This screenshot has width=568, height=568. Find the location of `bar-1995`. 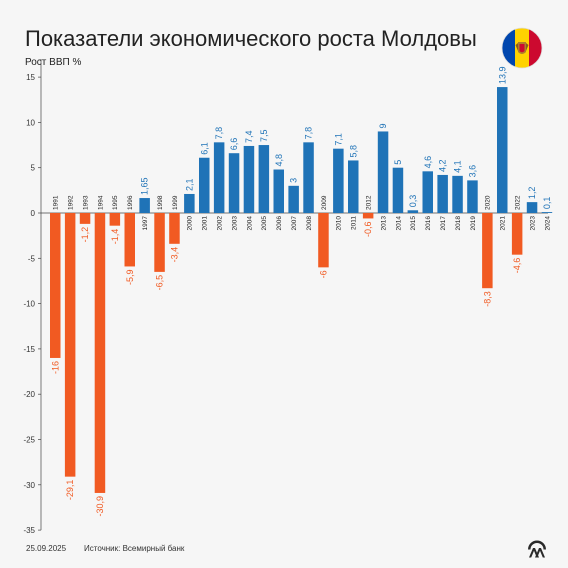

bar-1995 is located at coordinates (115, 219).